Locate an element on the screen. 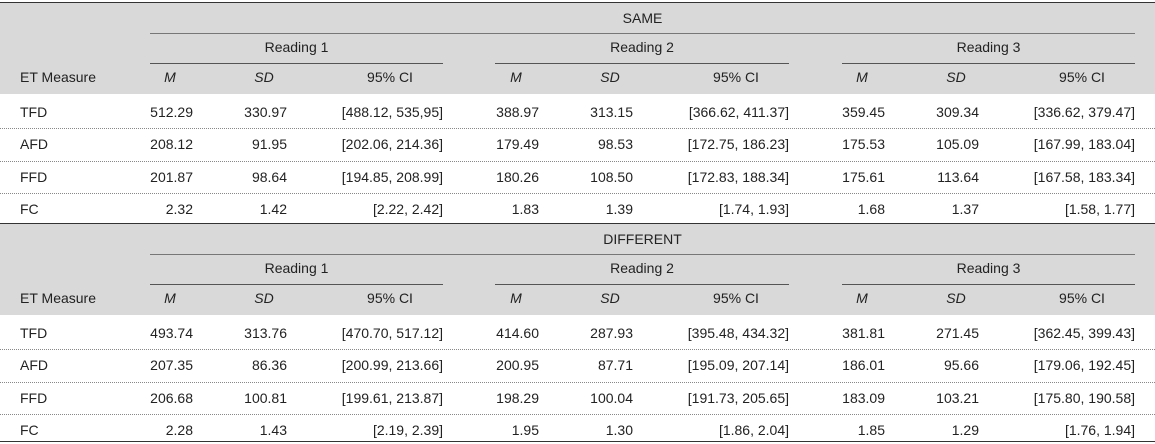 The height and width of the screenshot is (444, 1155). column-header: ET Measure is located at coordinates (58, 298).